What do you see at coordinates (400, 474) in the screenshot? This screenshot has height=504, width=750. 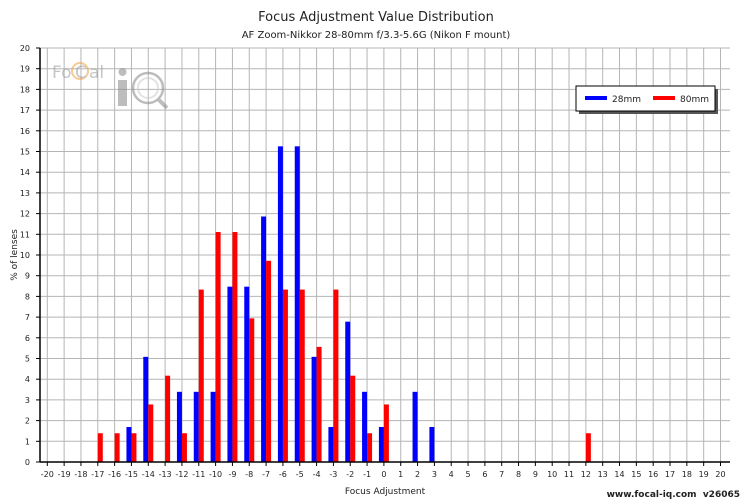 I see `x-tick-label: 1` at bounding box center [400, 474].